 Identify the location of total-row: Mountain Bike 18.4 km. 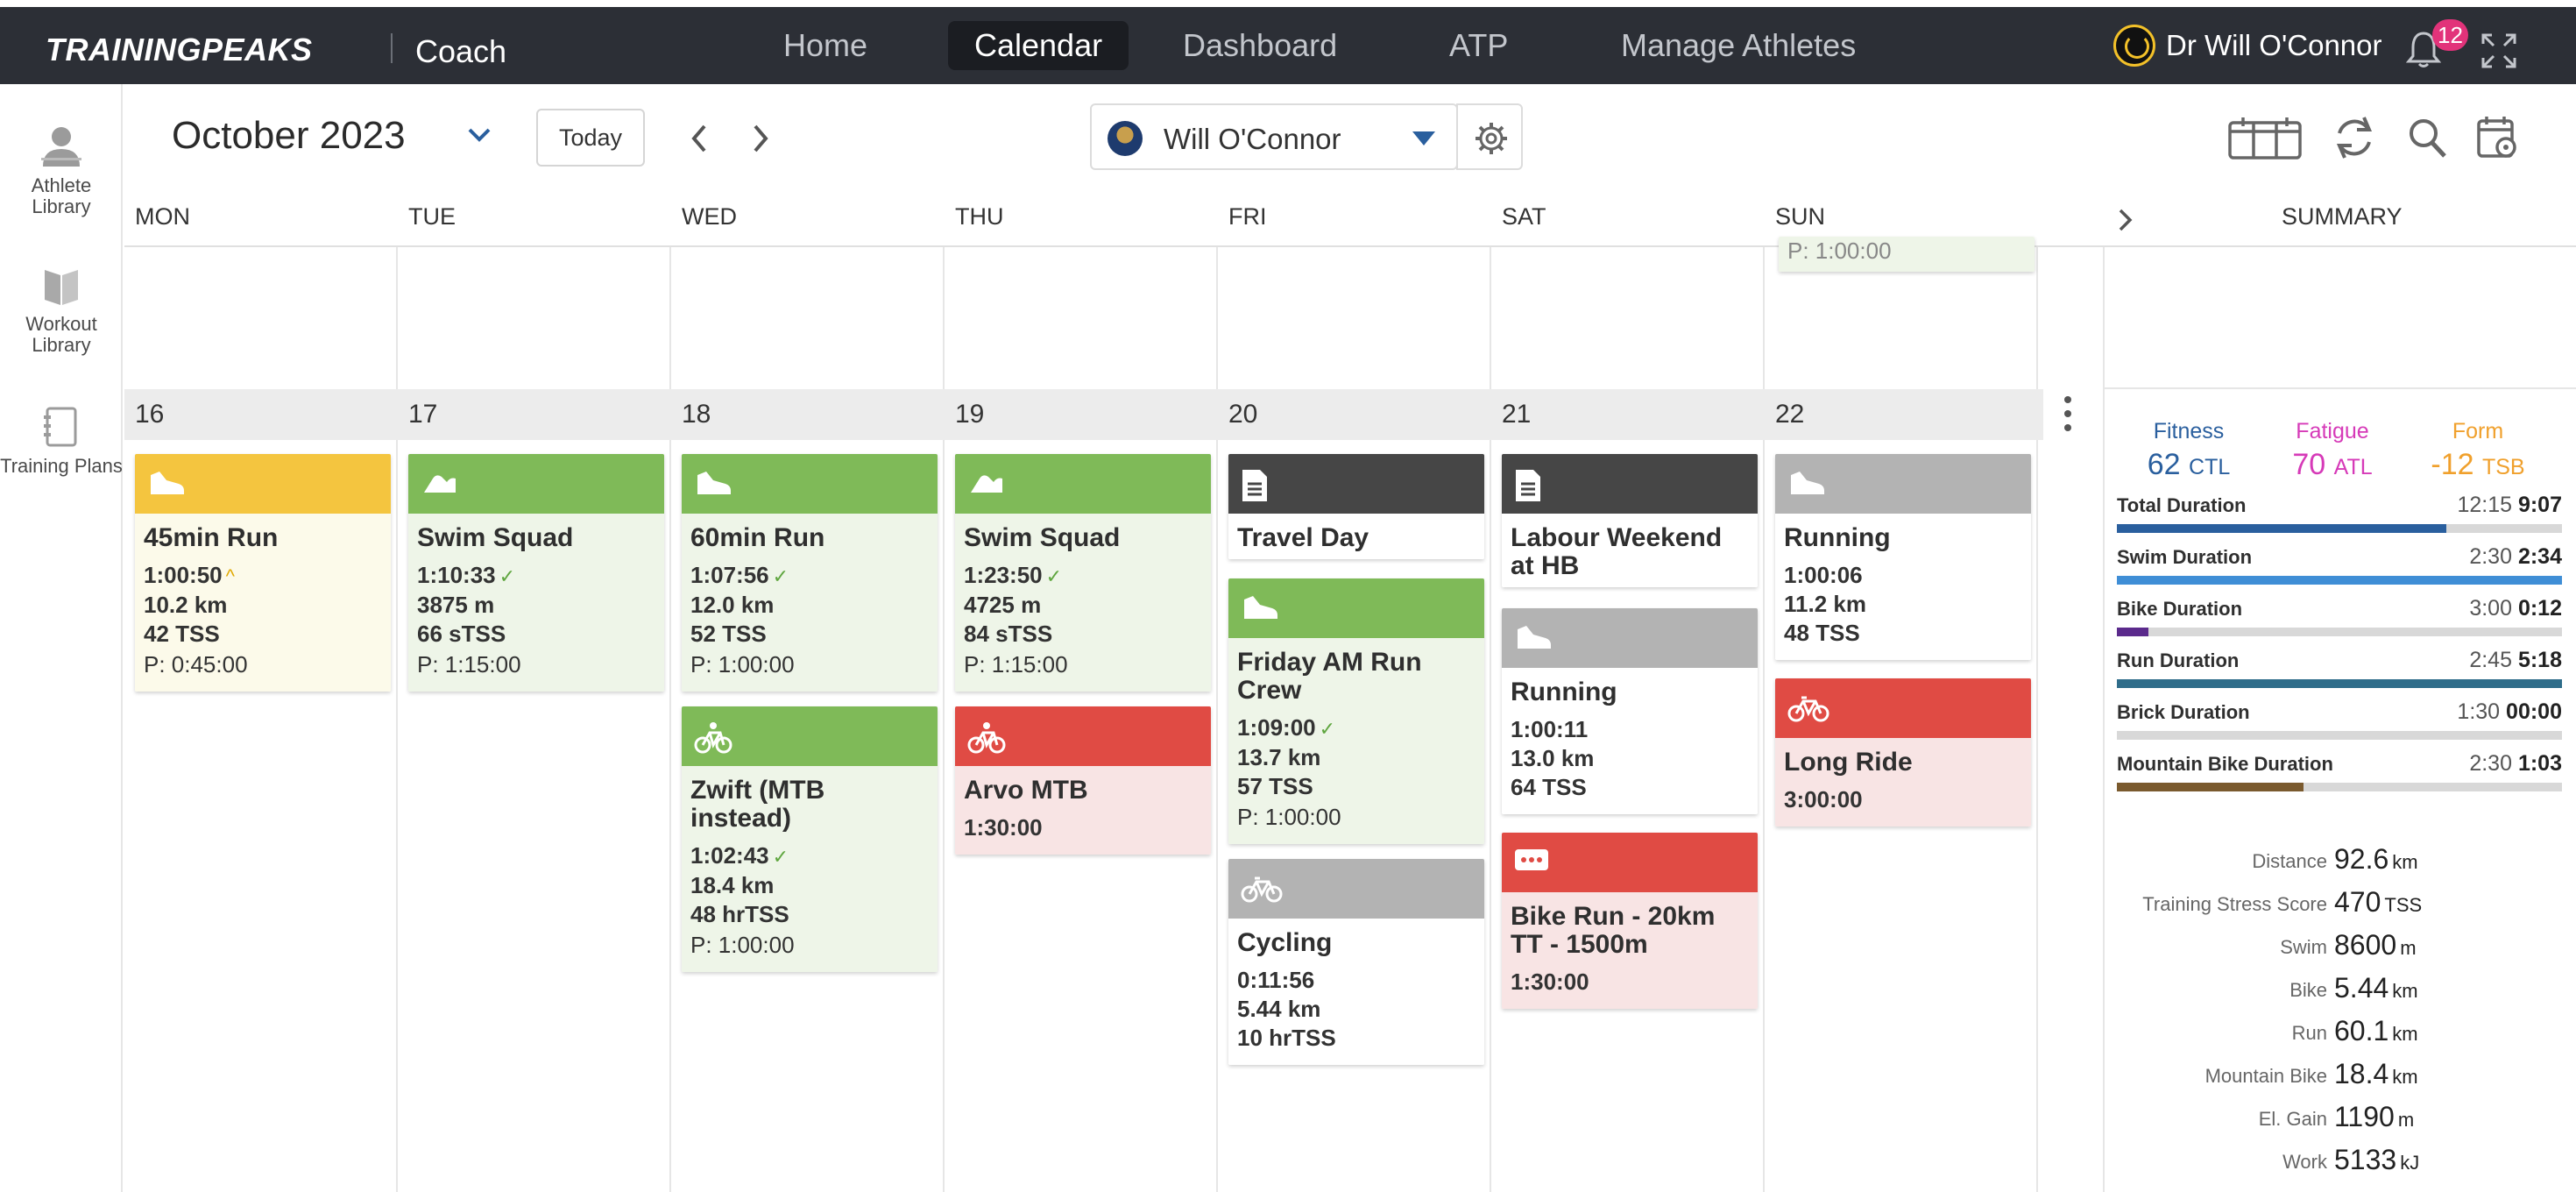
(2340, 1075).